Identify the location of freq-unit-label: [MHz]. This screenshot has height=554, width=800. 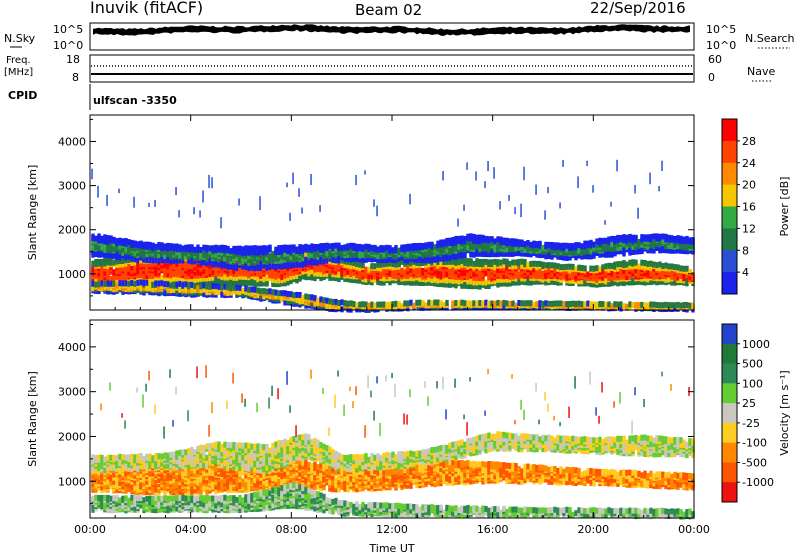
(18, 72).